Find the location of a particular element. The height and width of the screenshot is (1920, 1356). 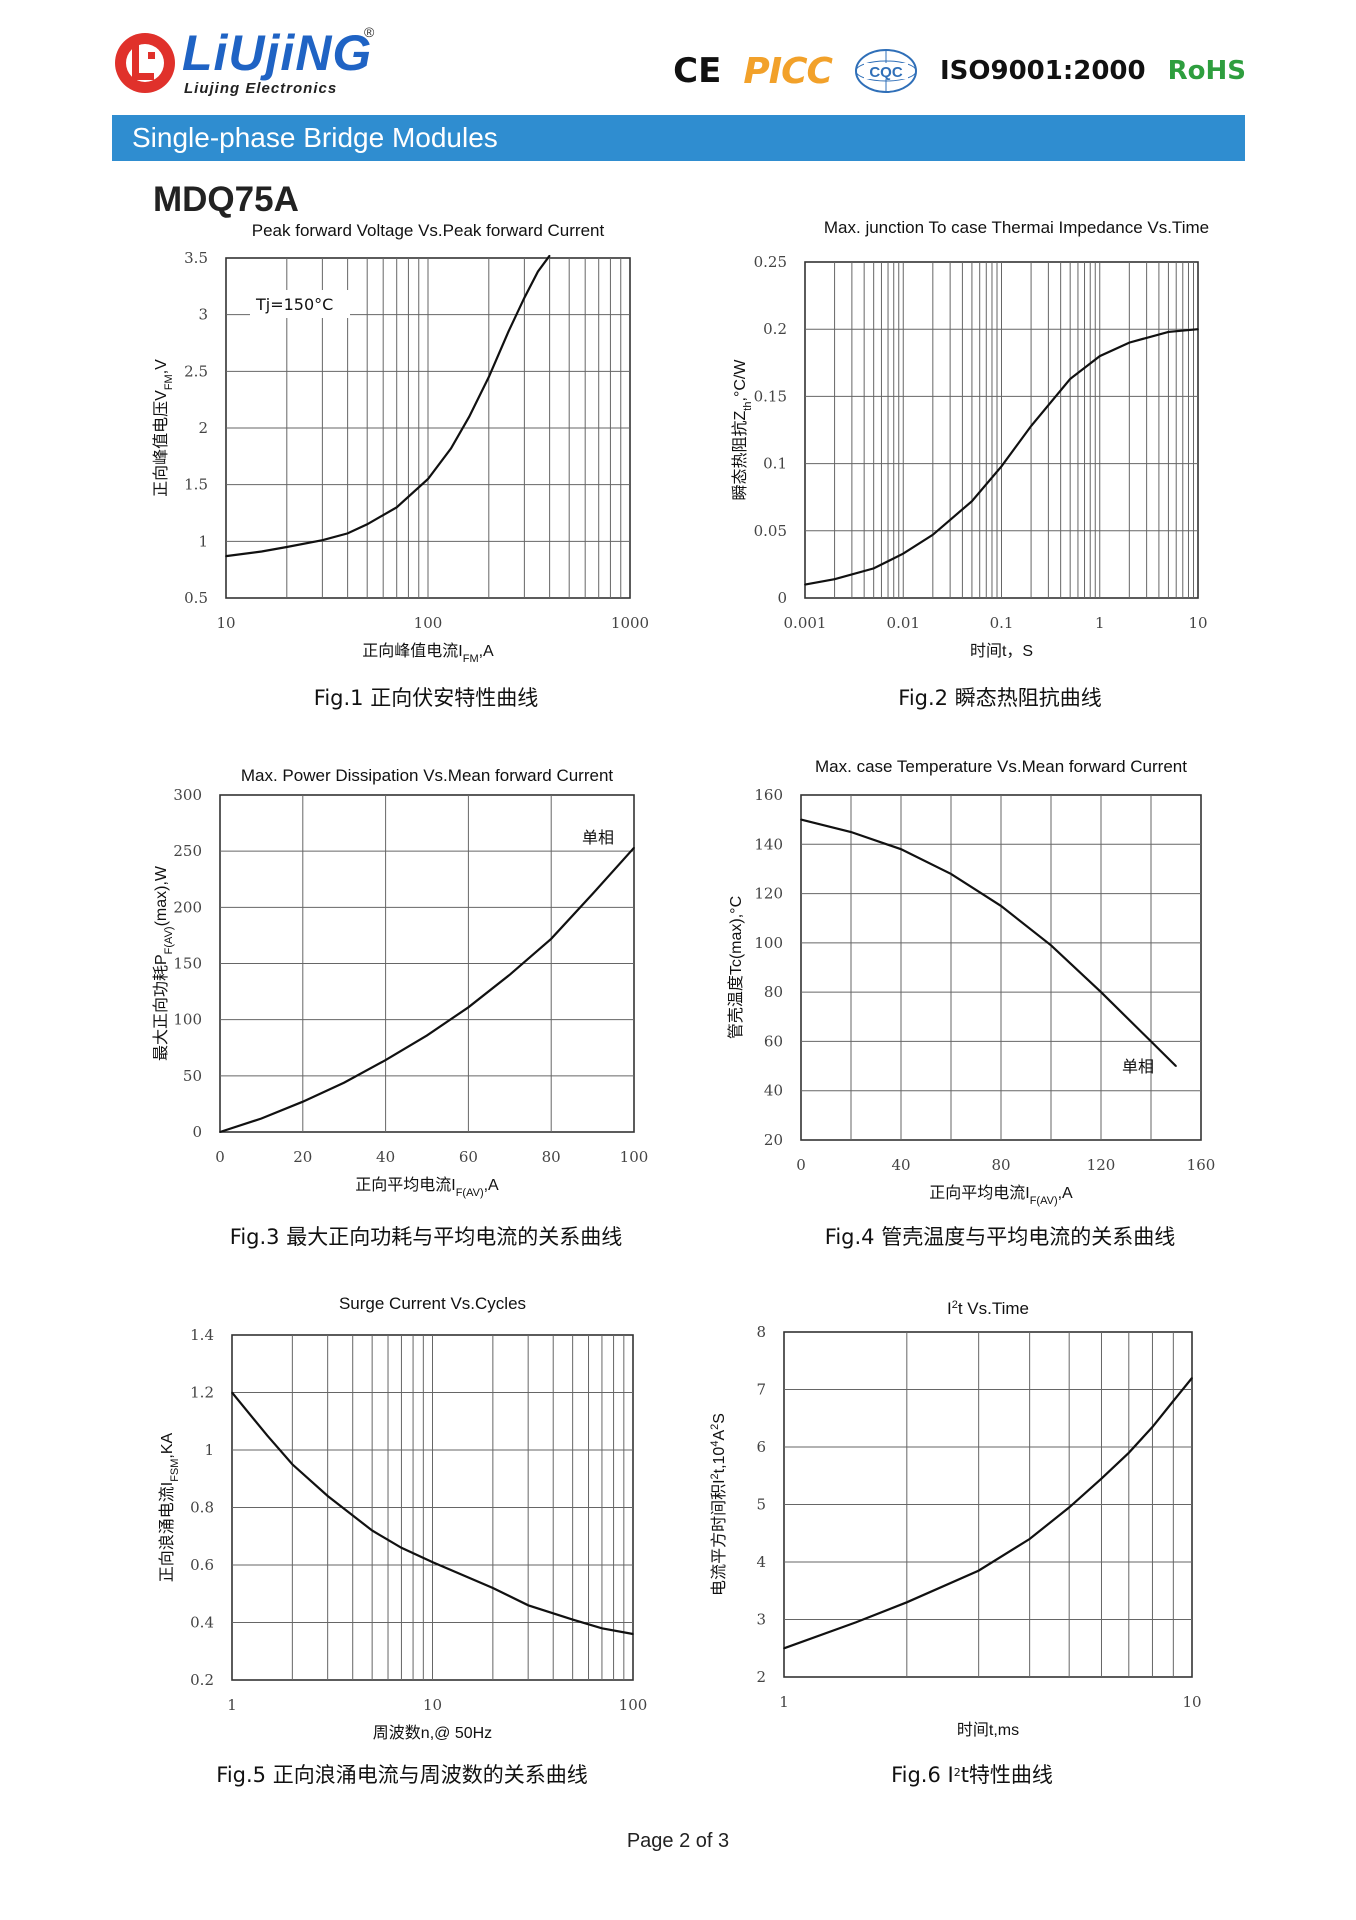

x-axis-label: 正向峰值电流IFM,A is located at coordinates (428, 653).